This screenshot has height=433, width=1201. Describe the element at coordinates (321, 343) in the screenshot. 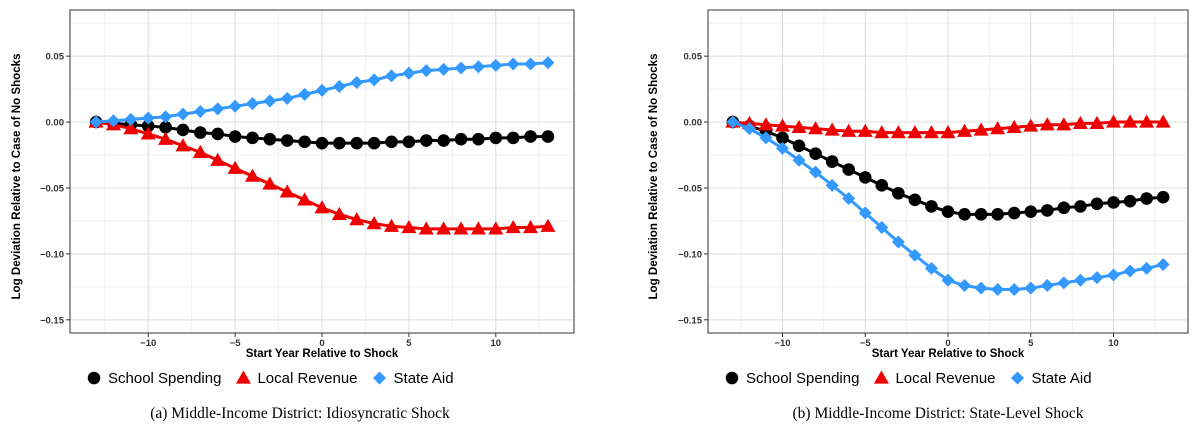

I see `x-tick-label: 0` at that location.